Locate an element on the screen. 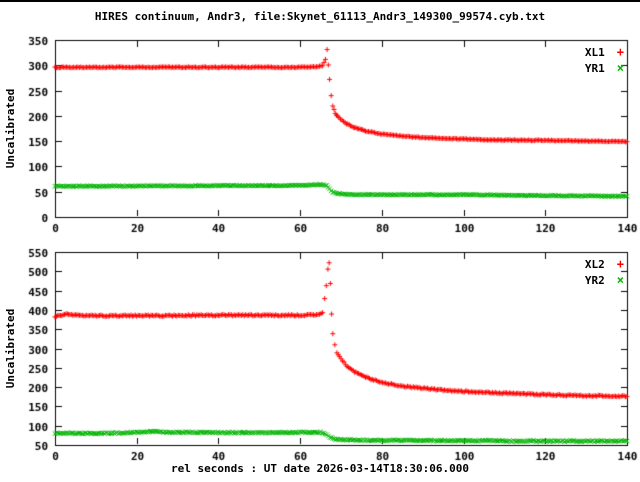 The height and width of the screenshot is (482, 640). legend-row-xl2: XL2 + is located at coordinates (604, 264).